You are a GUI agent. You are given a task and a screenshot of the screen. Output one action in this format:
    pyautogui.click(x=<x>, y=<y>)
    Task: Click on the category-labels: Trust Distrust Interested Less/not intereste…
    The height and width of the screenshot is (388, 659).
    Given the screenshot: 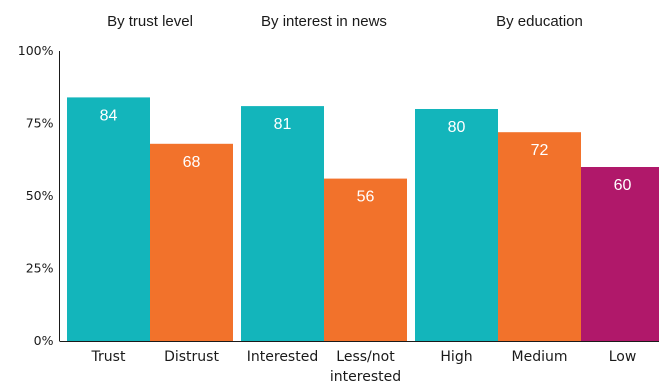 What is the action you would take?
    pyautogui.click(x=364, y=367)
    